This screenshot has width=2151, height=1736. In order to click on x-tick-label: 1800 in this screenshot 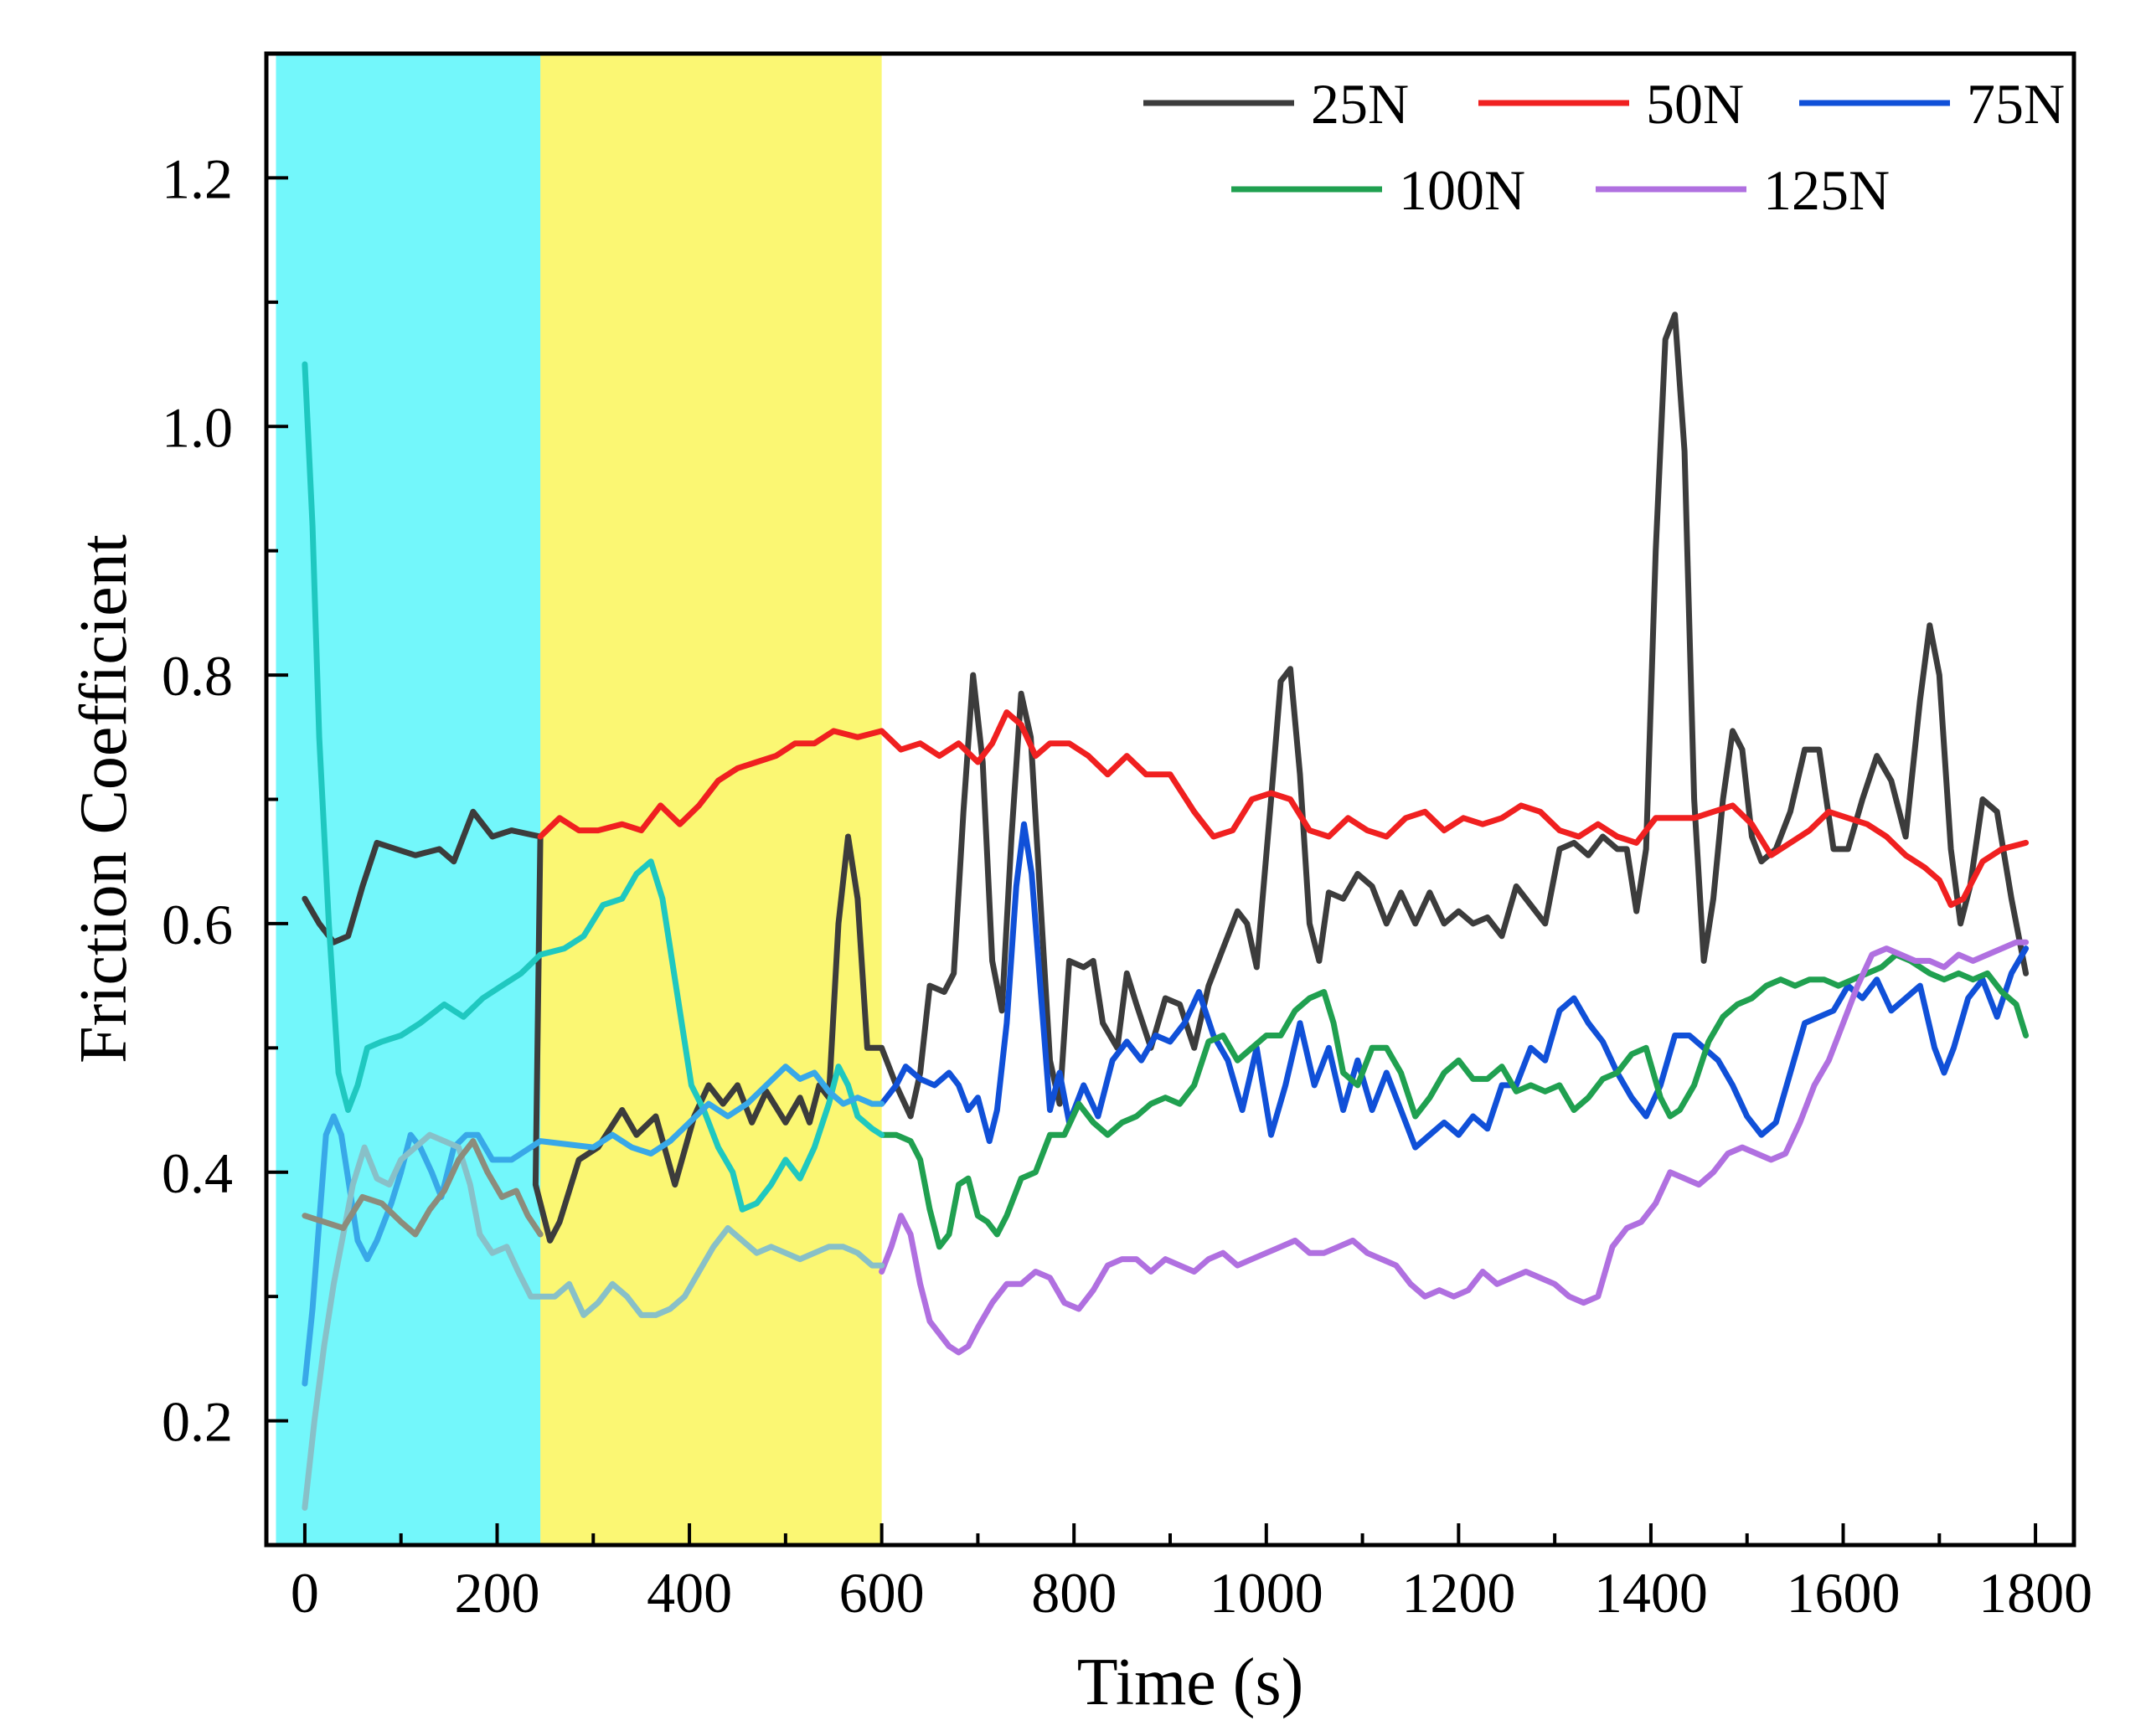, I will do `click(2035, 1593)`.